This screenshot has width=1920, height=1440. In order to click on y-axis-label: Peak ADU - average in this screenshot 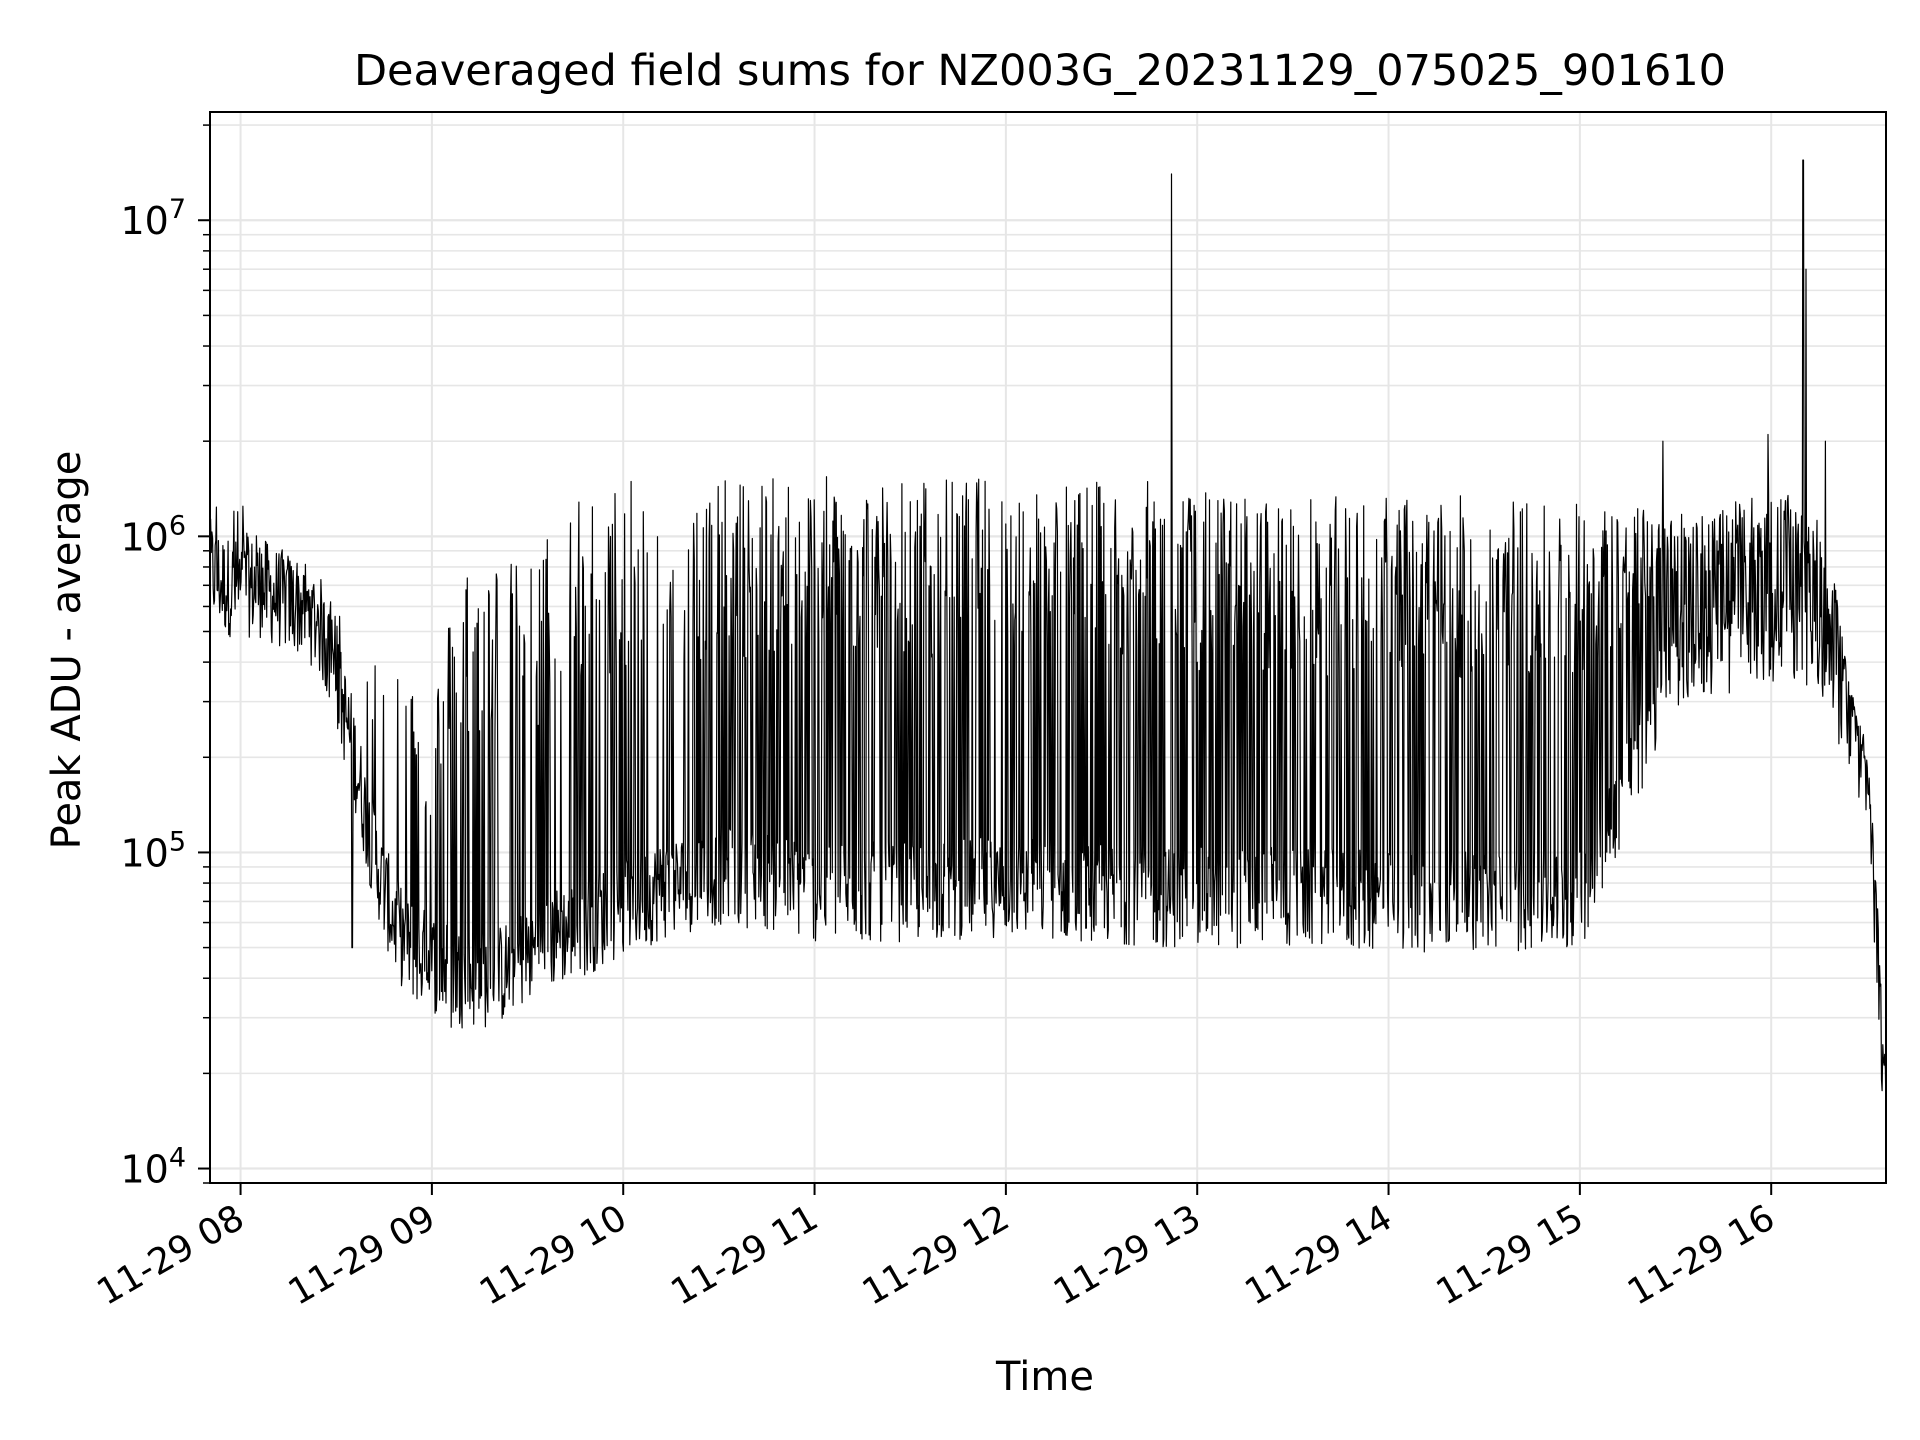, I will do `click(67, 650)`.